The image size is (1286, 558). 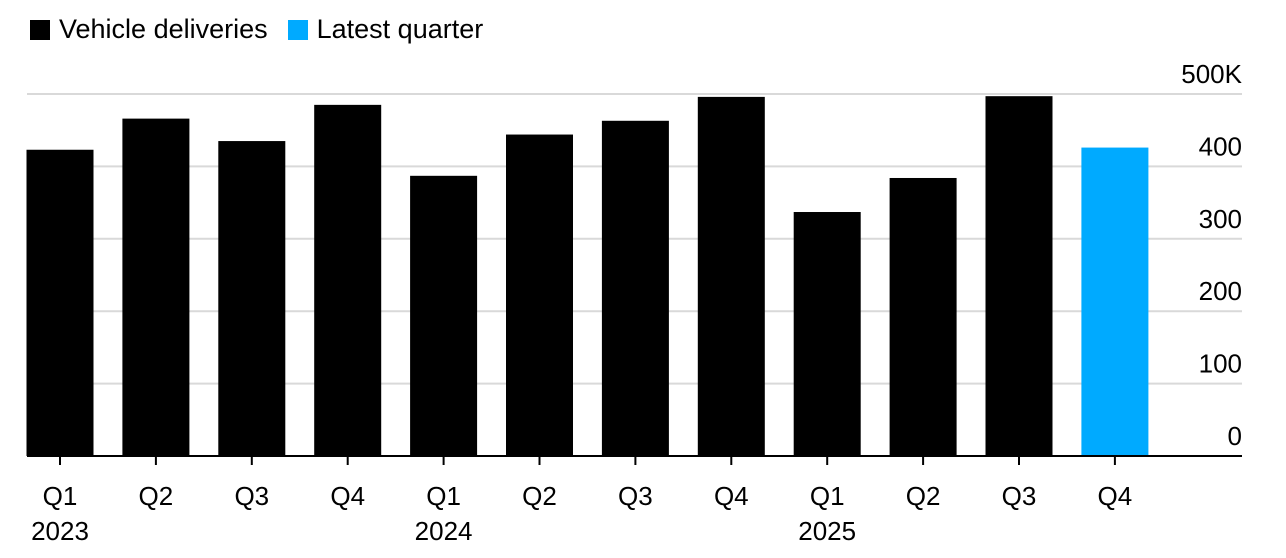 I want to click on legend-swatch-latest-quarter, so click(x=297, y=29).